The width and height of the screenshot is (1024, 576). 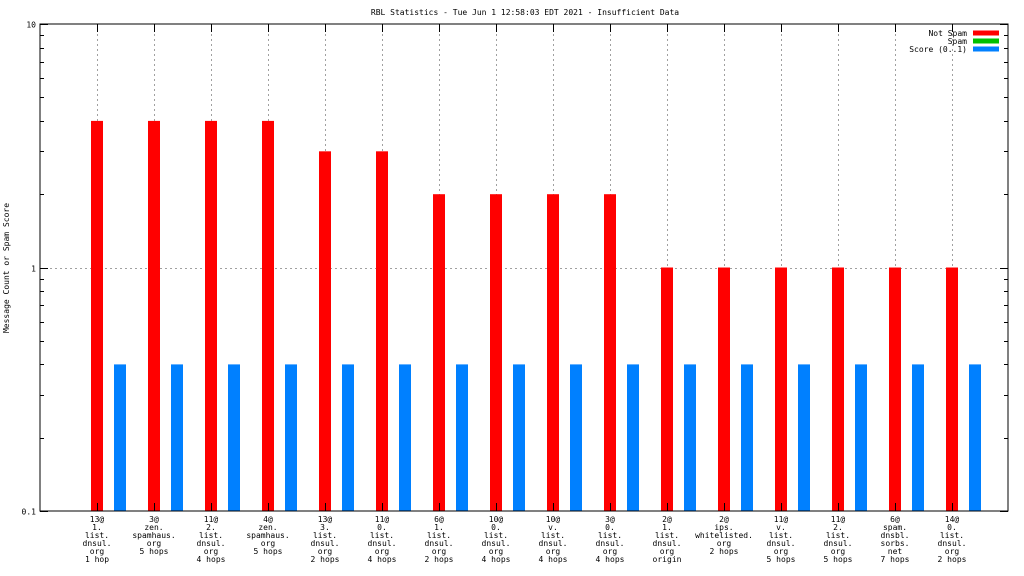 What do you see at coordinates (496, 539) in the screenshot?
I see `x-tick-label: 10@ 0. list. dnsul. org 4 hops` at bounding box center [496, 539].